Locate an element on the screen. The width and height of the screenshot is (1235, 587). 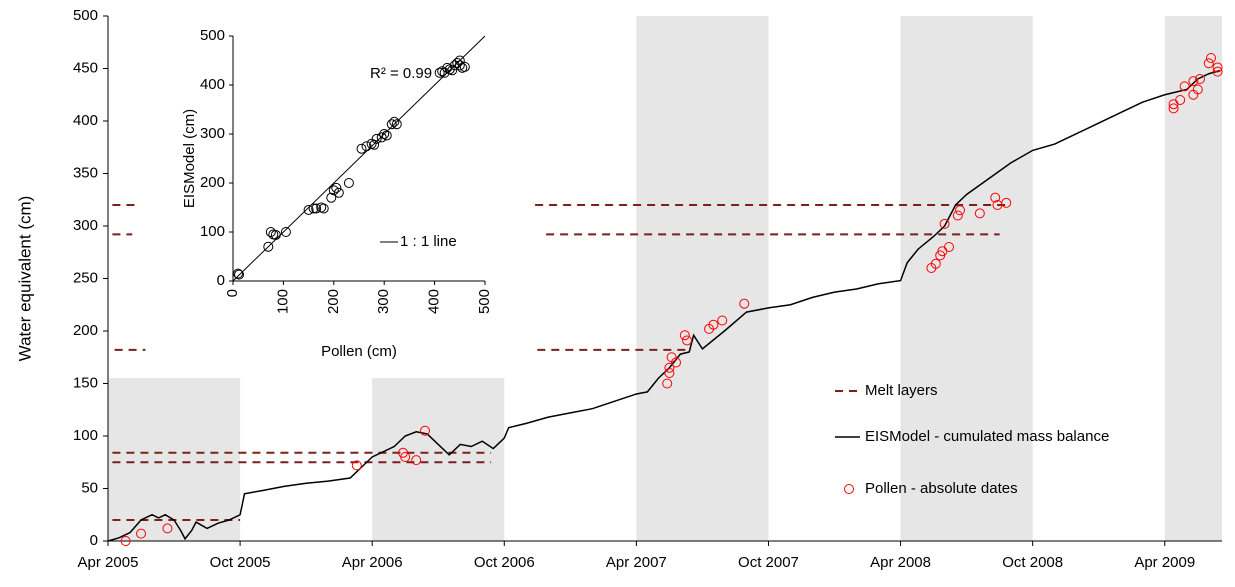
x-tick-label: Apr 2005 is located at coordinates (108, 562).